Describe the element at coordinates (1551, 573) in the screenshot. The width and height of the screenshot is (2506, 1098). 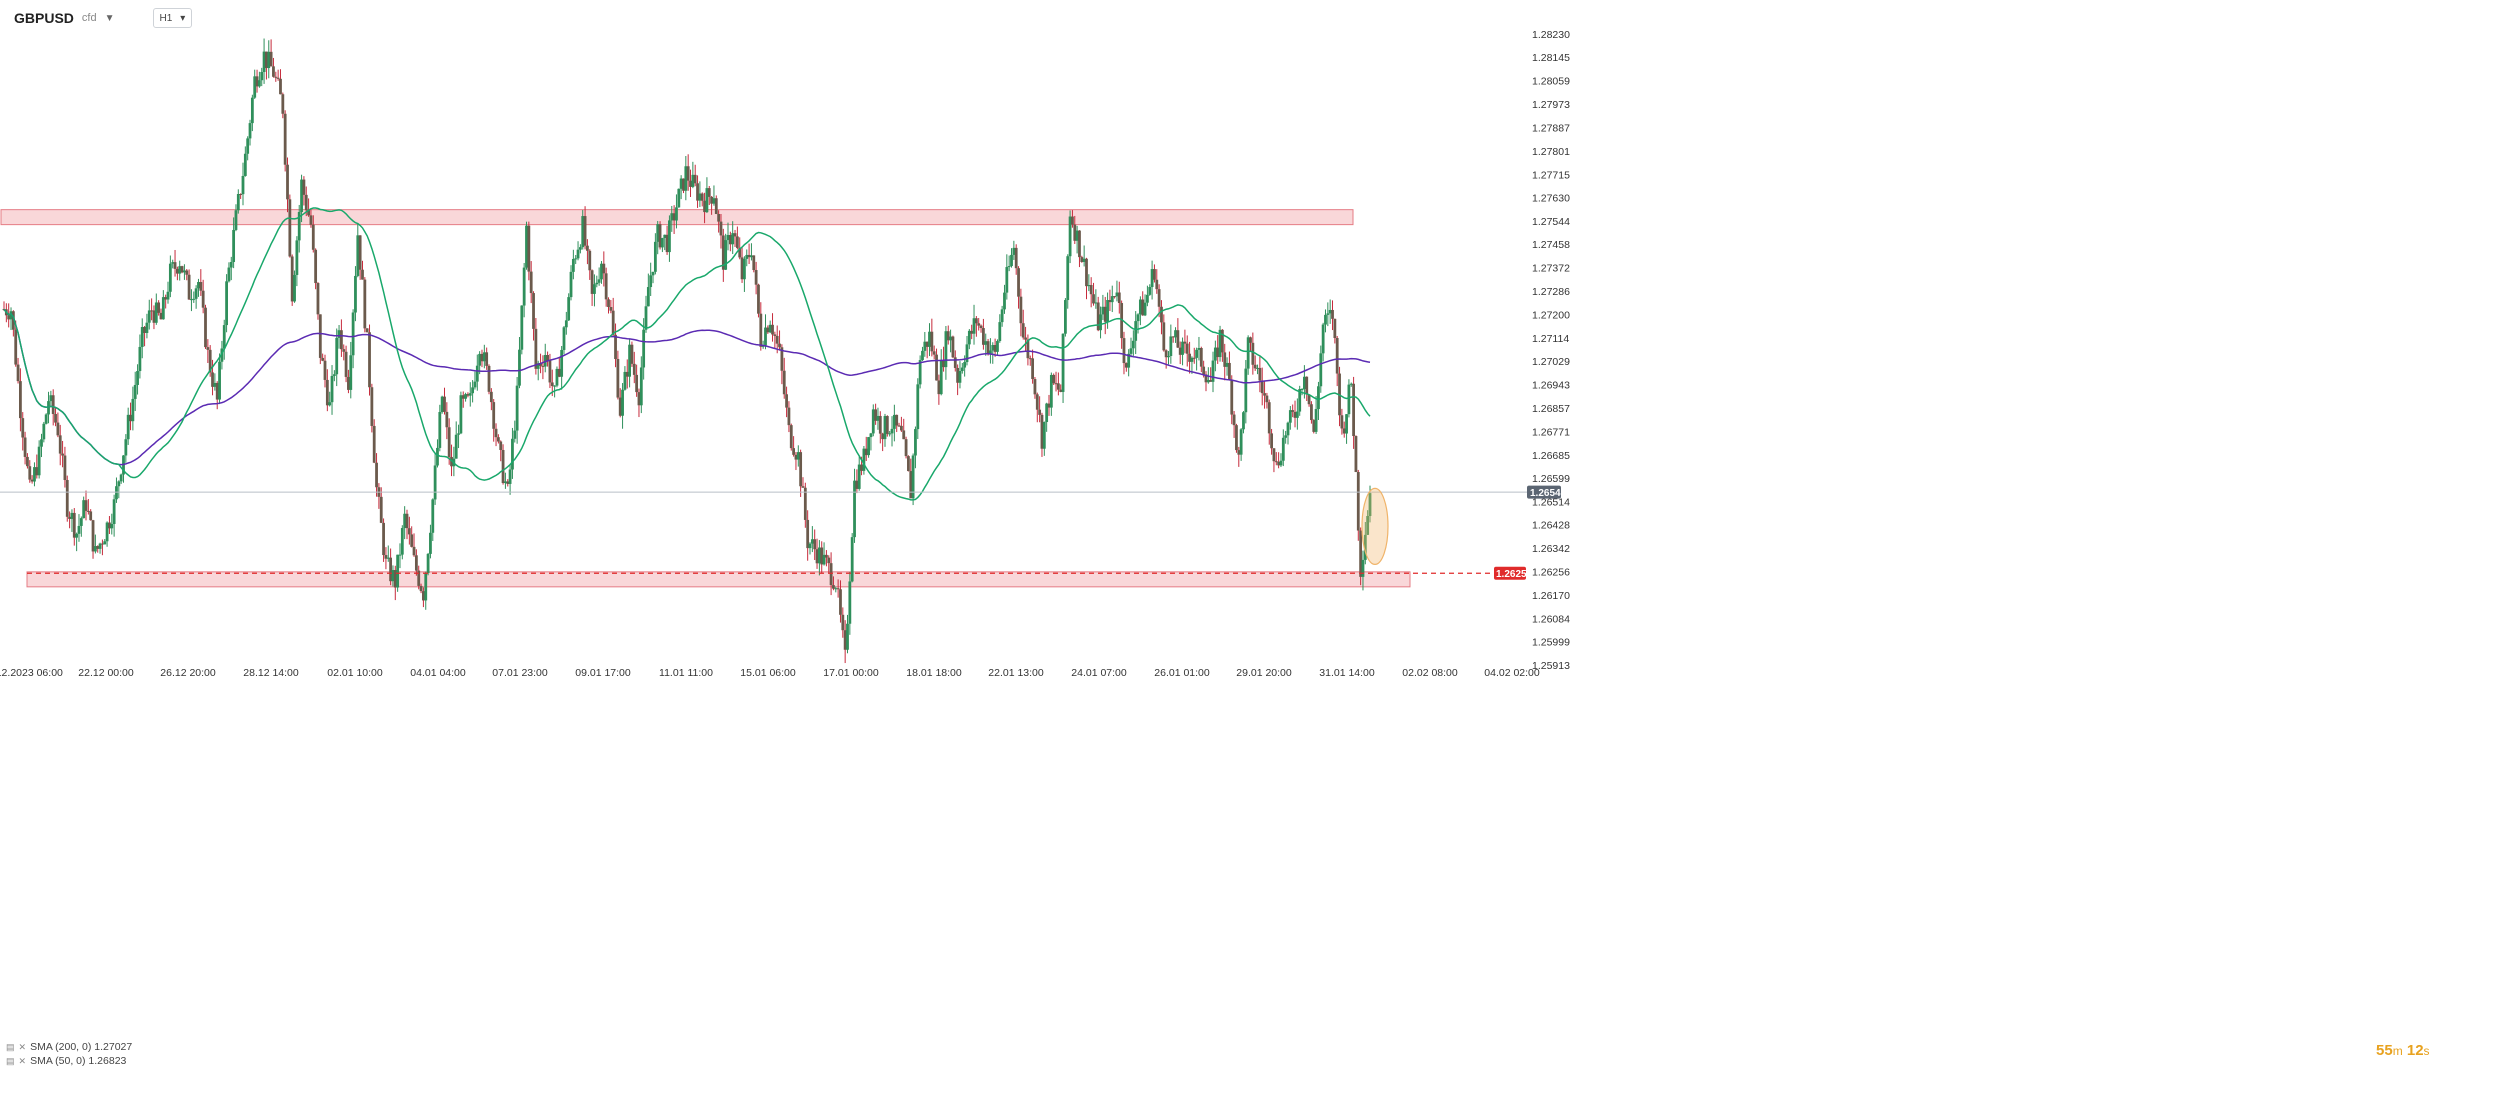
I see `y-tick-label: 1.26256` at that location.